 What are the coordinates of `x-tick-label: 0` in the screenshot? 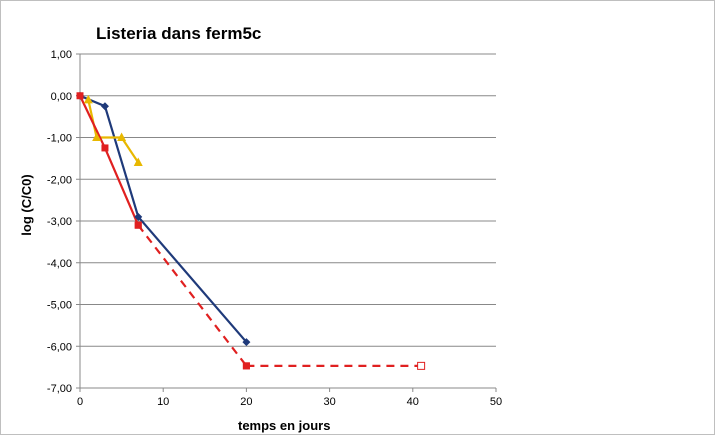 It's located at (80, 402).